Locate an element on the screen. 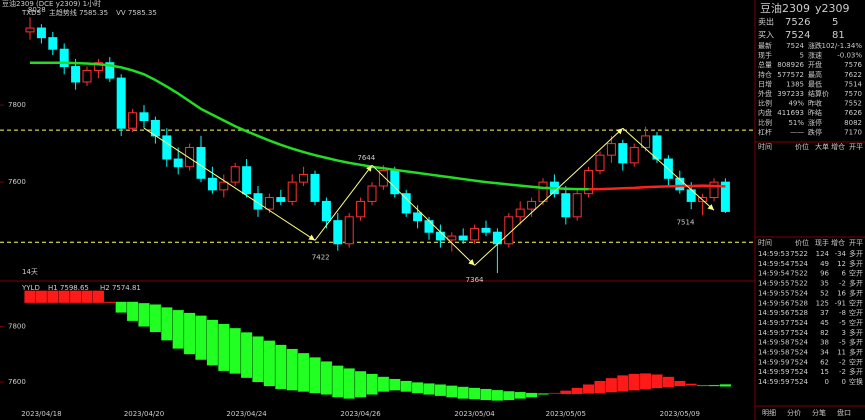 The image size is (865, 420). trade-cell: 49 is located at coordinates (824, 264).